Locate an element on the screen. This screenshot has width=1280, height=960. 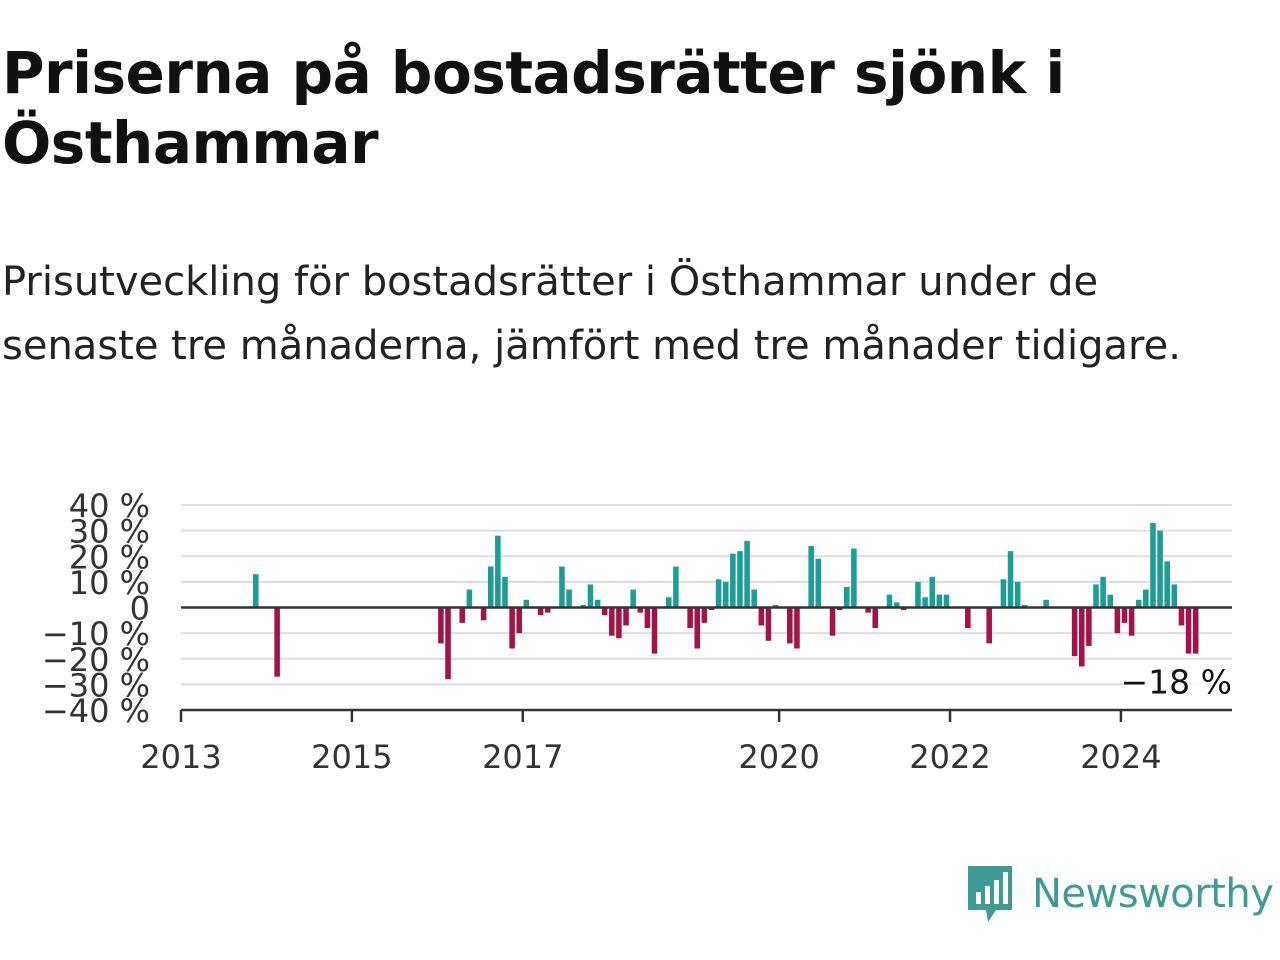
newsworthy-logo: Newsworthy is located at coordinates (1119, 894).